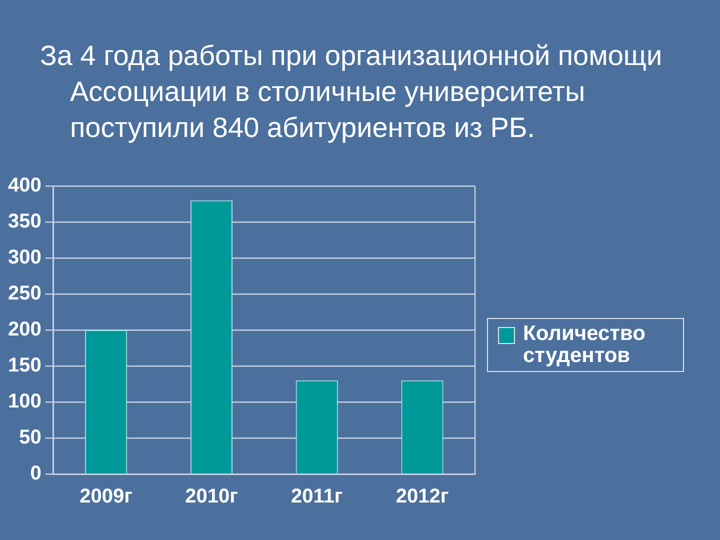 The image size is (720, 540). What do you see at coordinates (25, 257) in the screenshot?
I see `y-tick-label: 300` at bounding box center [25, 257].